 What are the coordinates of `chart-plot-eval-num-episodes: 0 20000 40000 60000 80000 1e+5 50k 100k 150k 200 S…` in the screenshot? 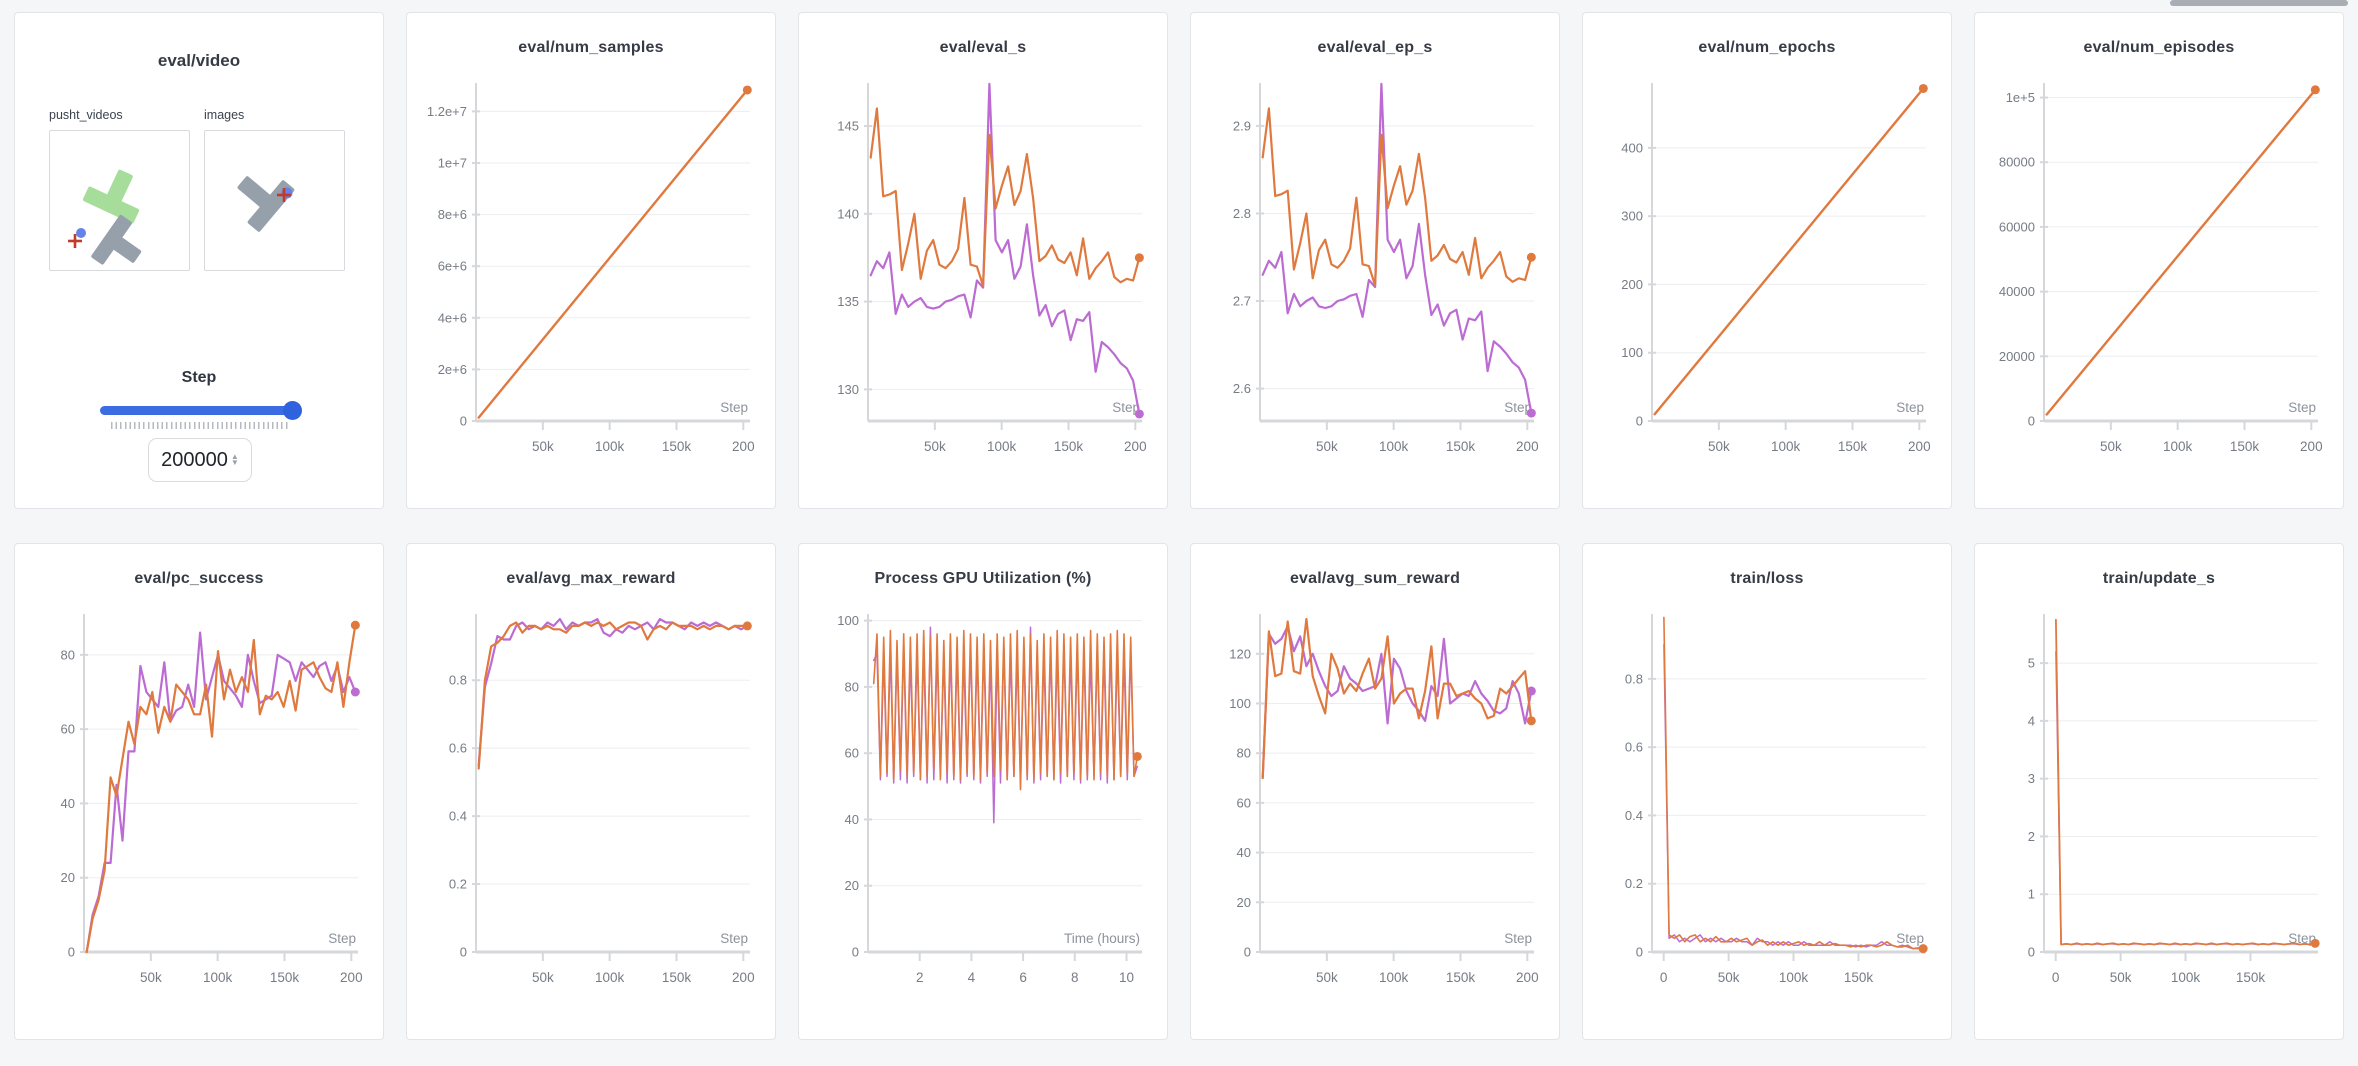 It's located at (2159, 271).